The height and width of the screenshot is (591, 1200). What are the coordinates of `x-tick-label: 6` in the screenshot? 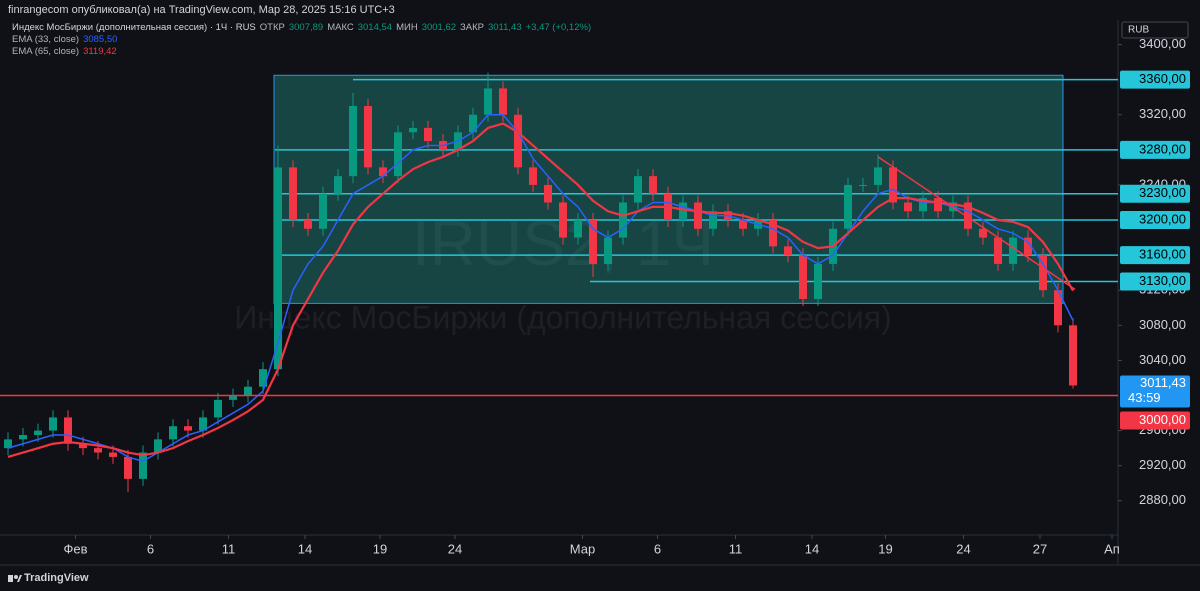 It's located at (657, 548).